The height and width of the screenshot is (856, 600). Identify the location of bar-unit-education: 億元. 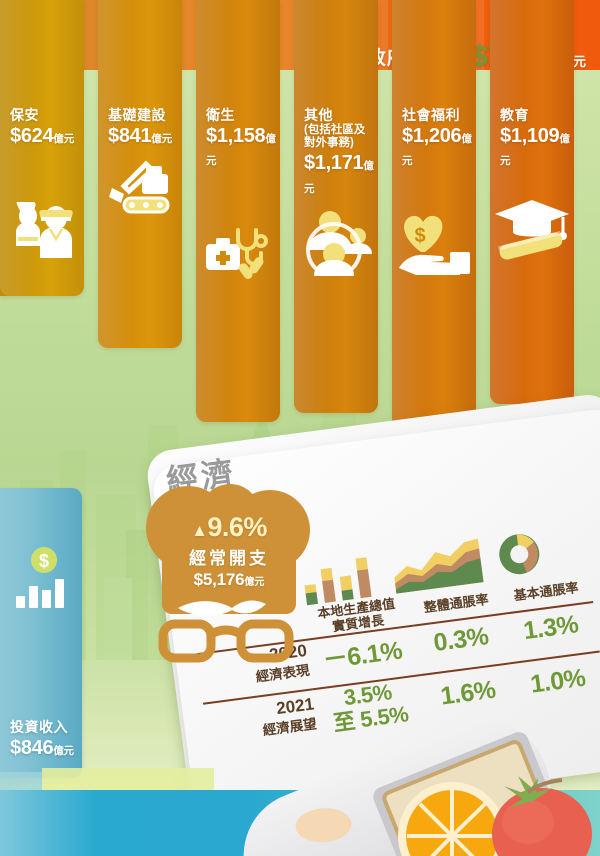
(535, 150).